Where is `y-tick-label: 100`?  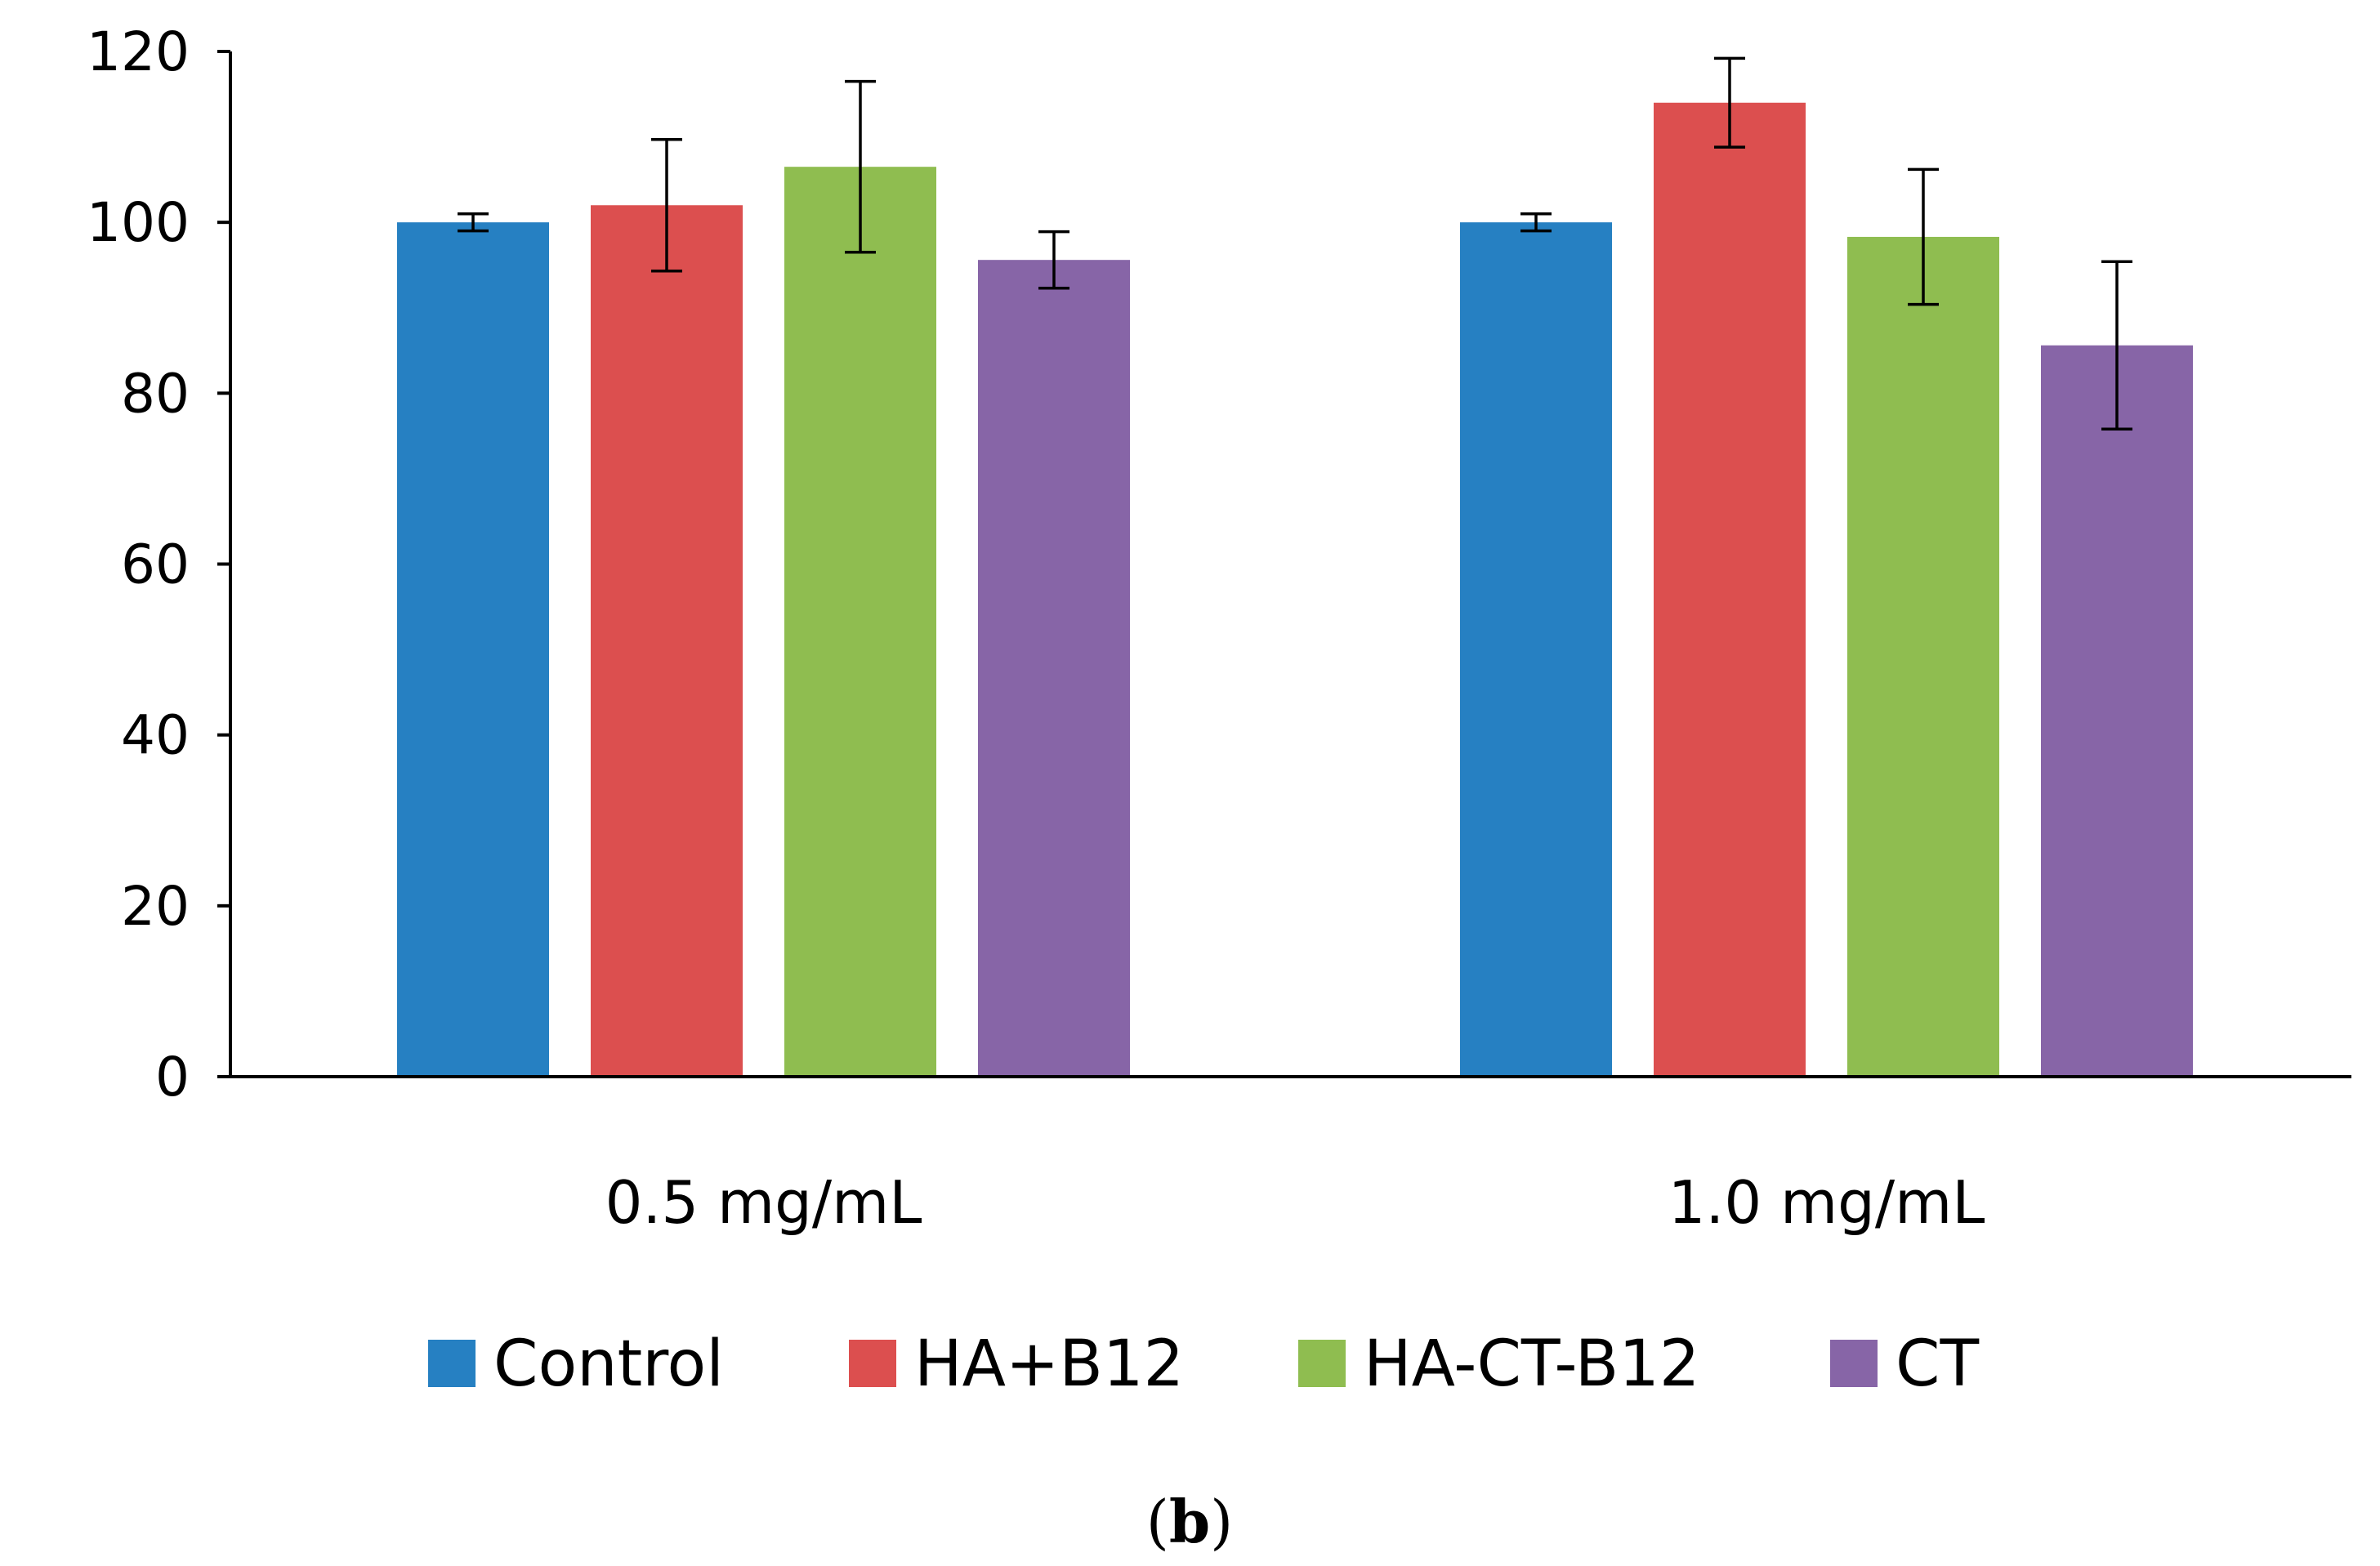 y-tick-label: 100 is located at coordinates (138, 222).